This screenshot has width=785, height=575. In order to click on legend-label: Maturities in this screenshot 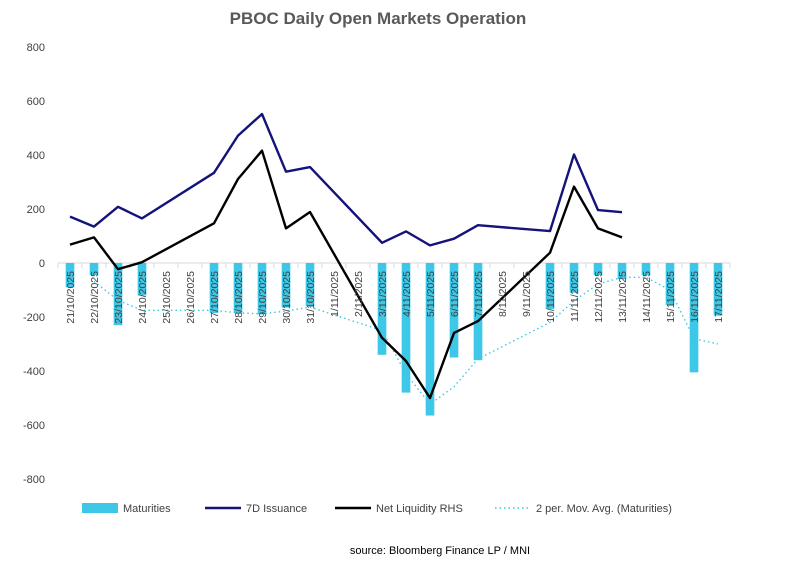, I will do `click(147, 509)`.